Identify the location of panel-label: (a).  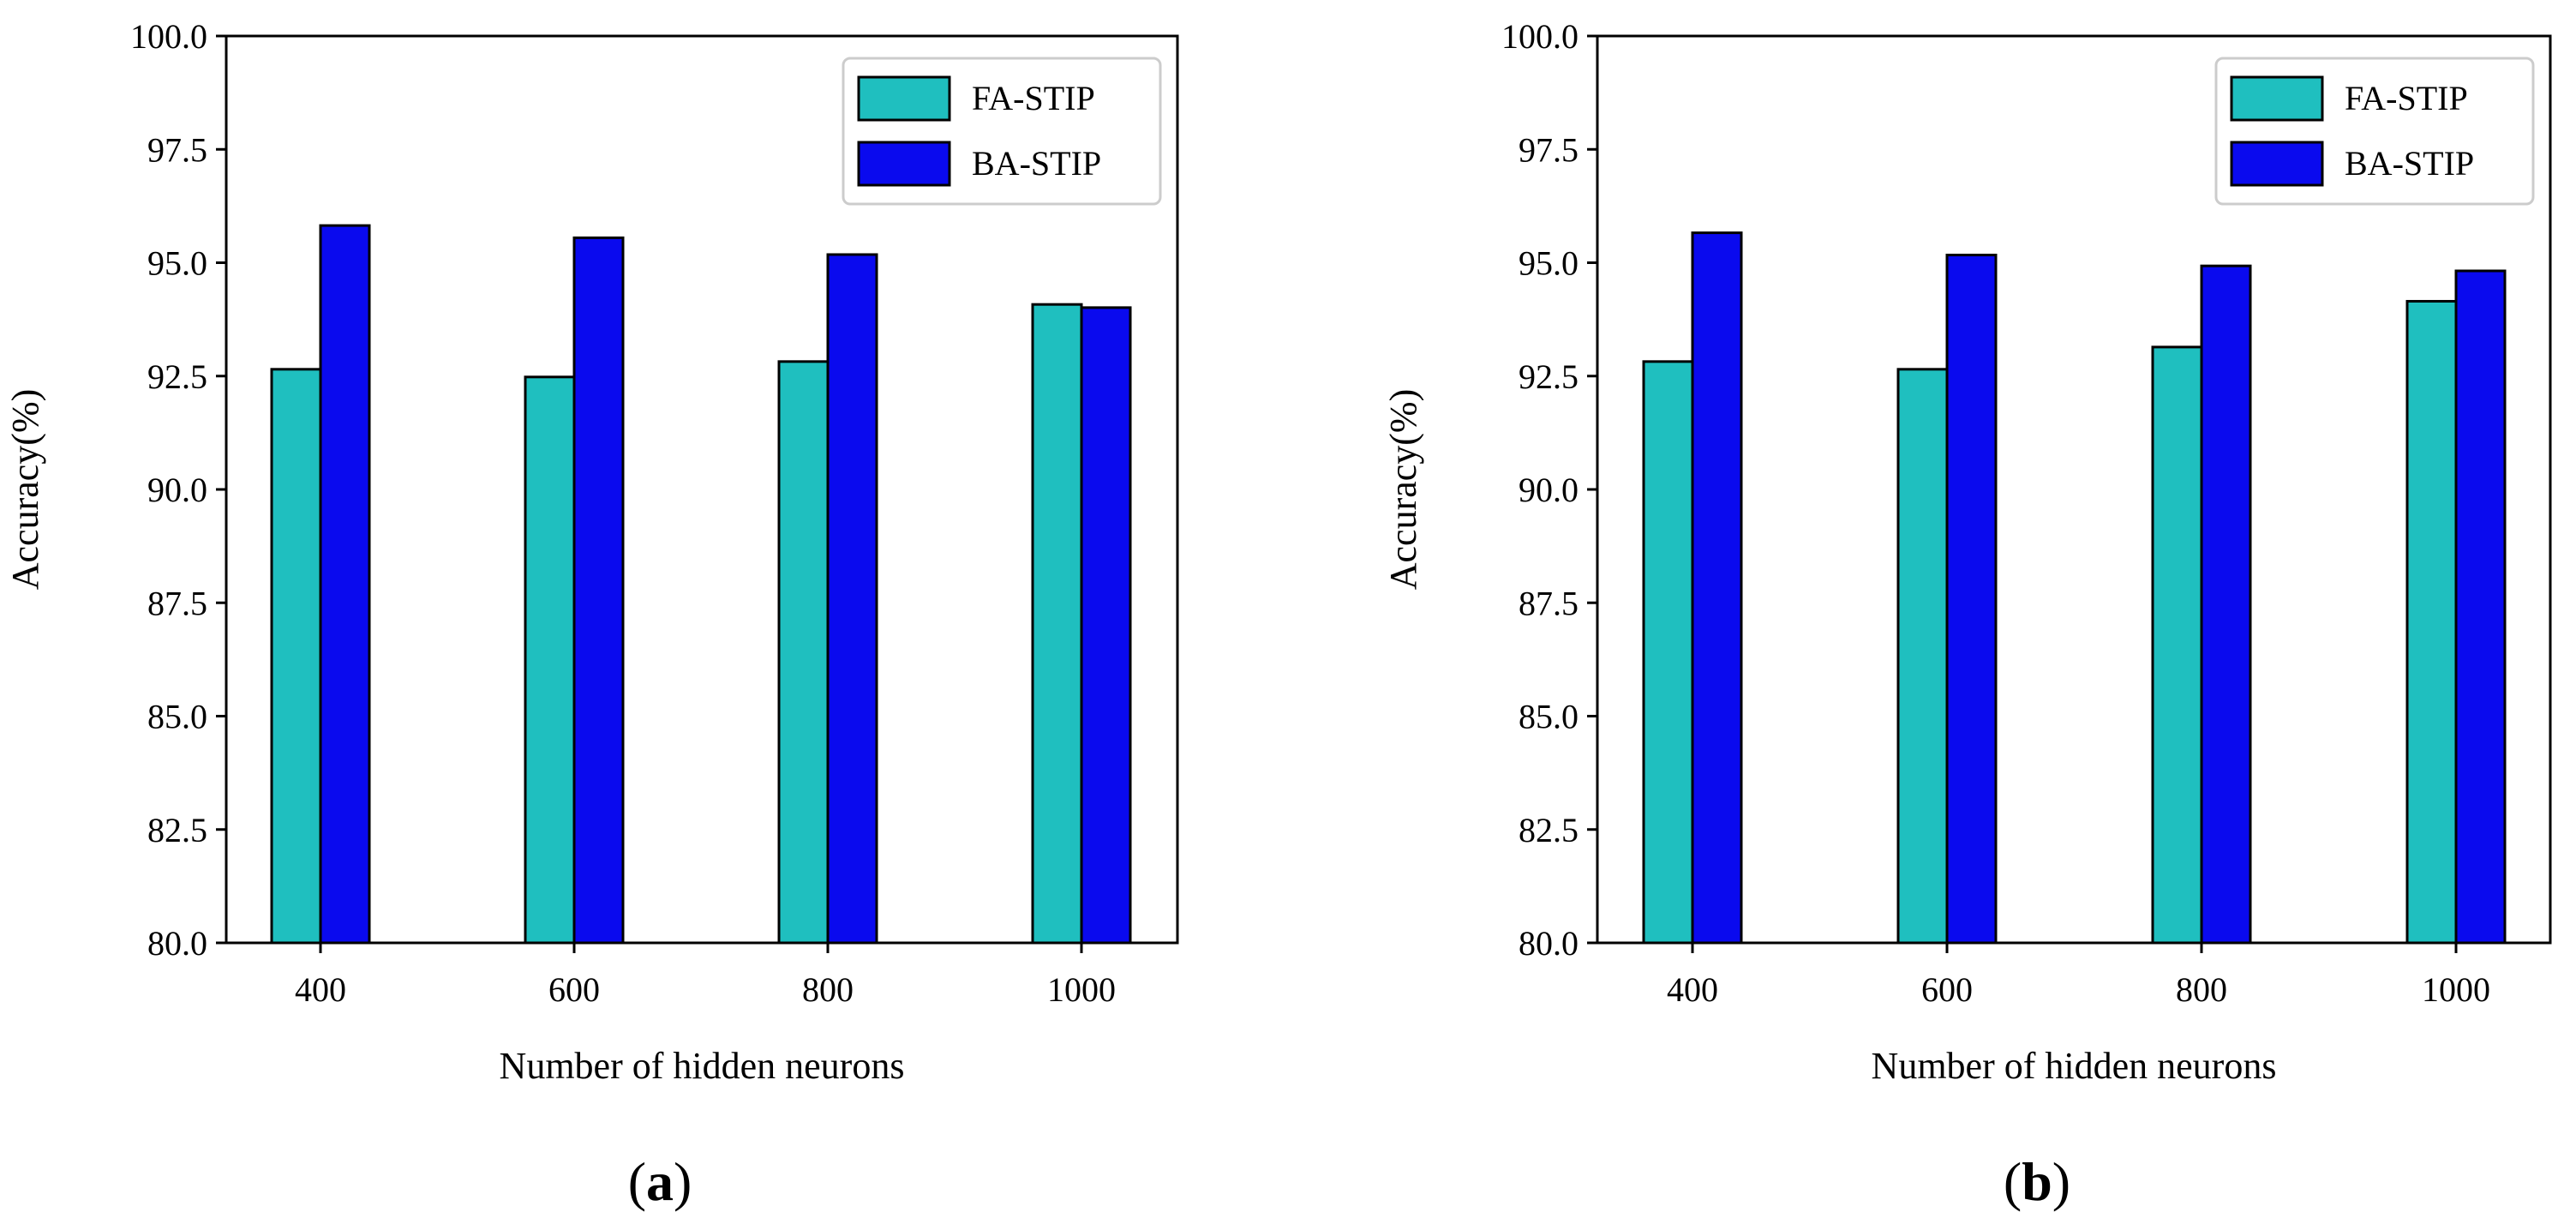
(660, 1181).